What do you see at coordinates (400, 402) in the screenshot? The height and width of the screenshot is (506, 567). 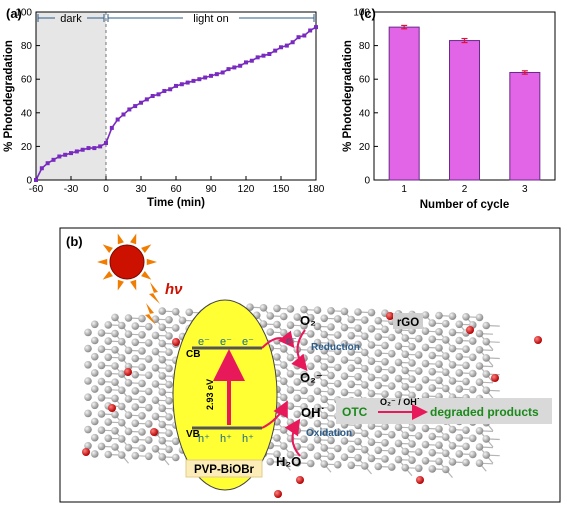 I see `radicals-label: O₂⁻ / OH˙` at bounding box center [400, 402].